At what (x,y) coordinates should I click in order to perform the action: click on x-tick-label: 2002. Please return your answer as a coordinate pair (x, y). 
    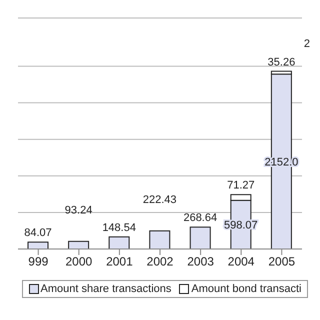
    Looking at the image, I should click on (160, 261).